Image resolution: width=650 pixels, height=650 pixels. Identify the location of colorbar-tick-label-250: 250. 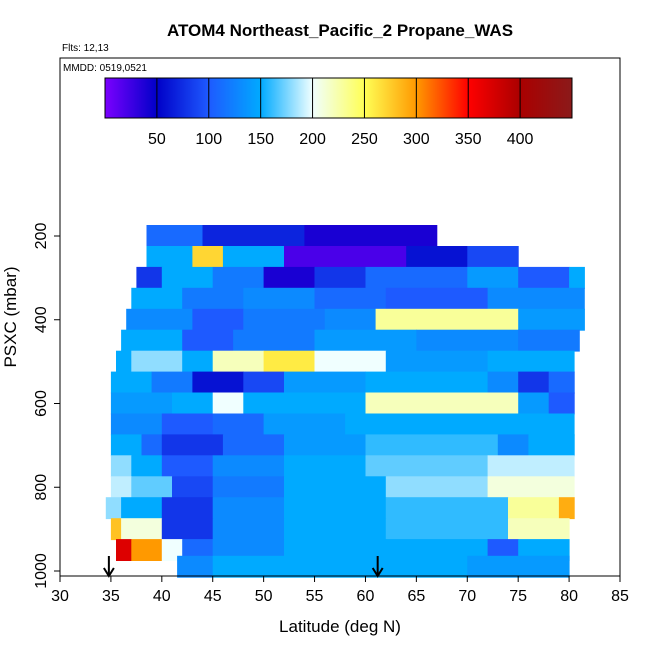
(364, 139).